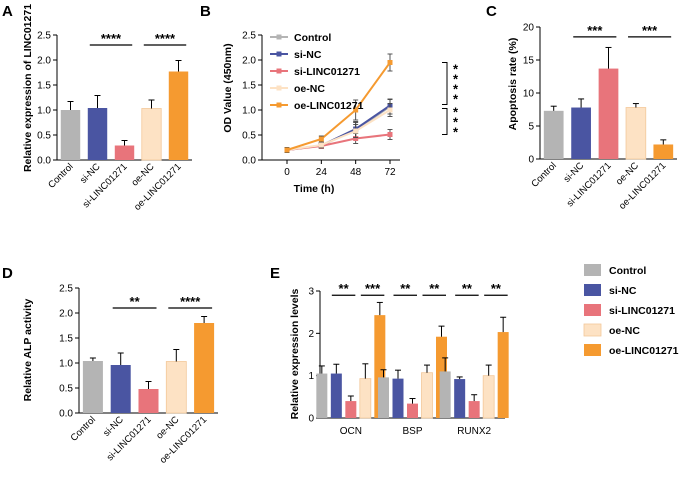  I want to click on y-tick-label: 3, so click(311, 292).